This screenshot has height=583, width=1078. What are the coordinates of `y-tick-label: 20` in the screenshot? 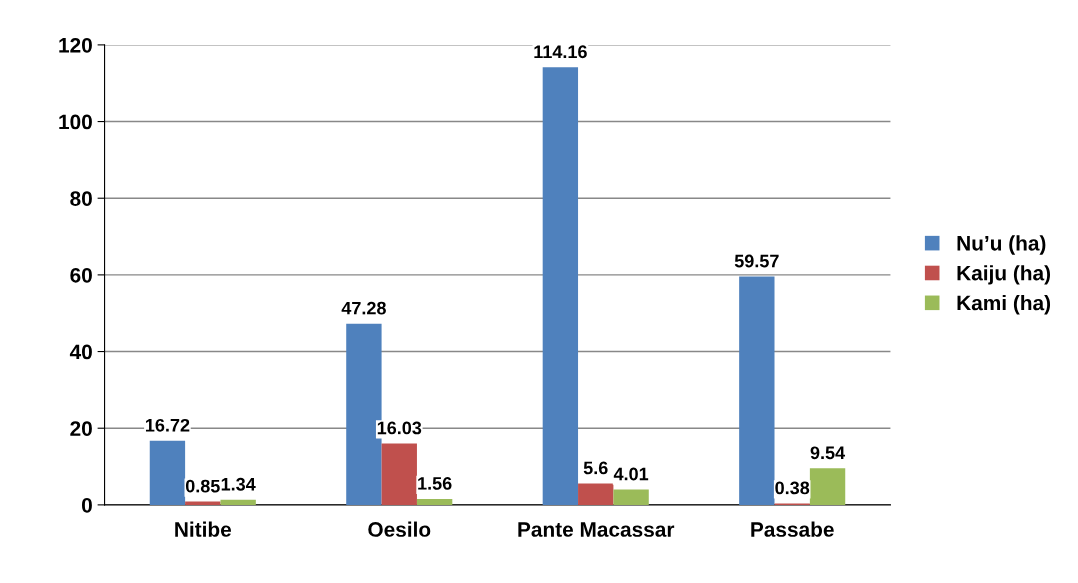 It's located at (81, 428).